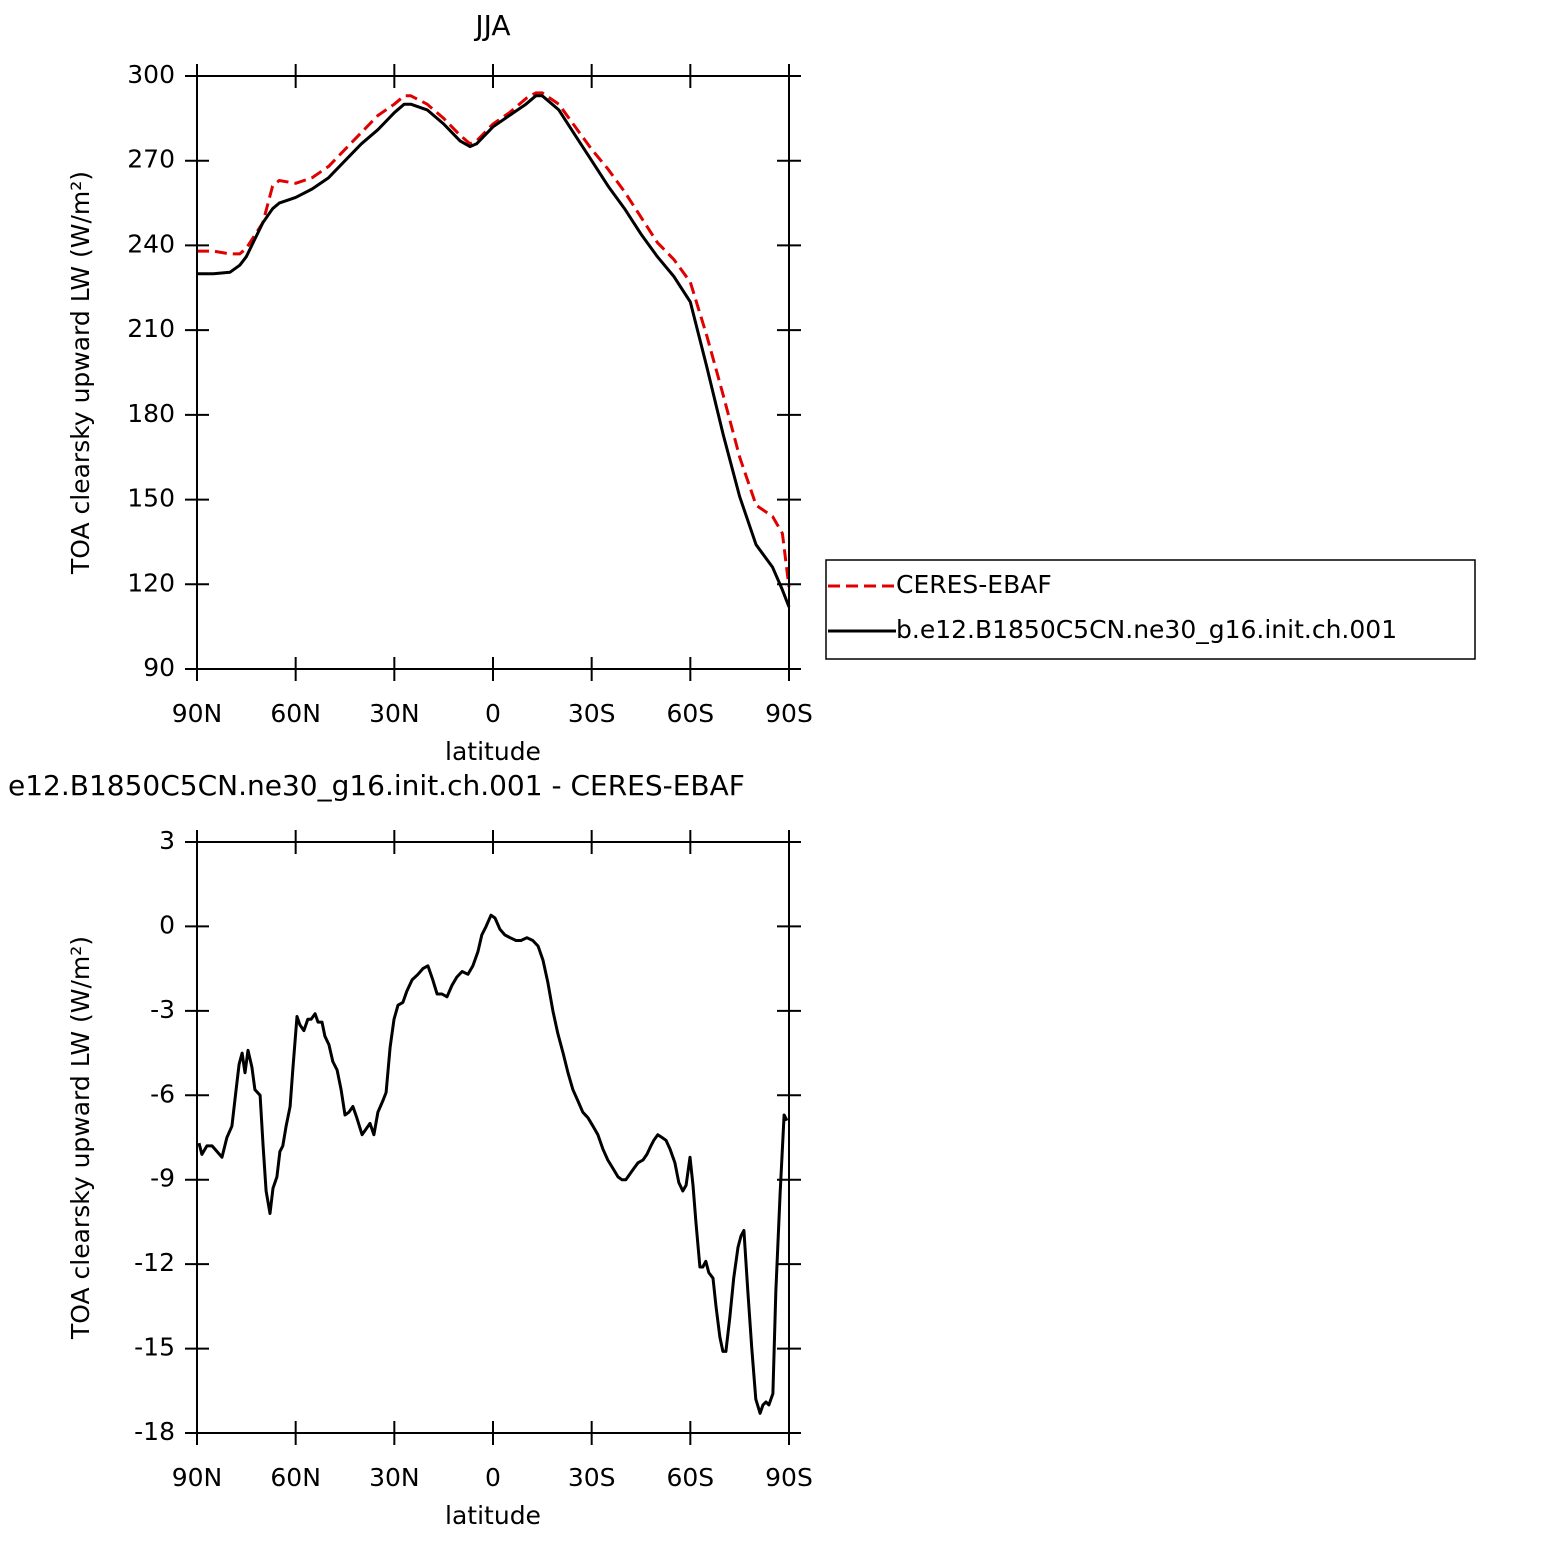 This screenshot has height=1541, width=1542. I want to click on legend-box, so click(1150, 609).